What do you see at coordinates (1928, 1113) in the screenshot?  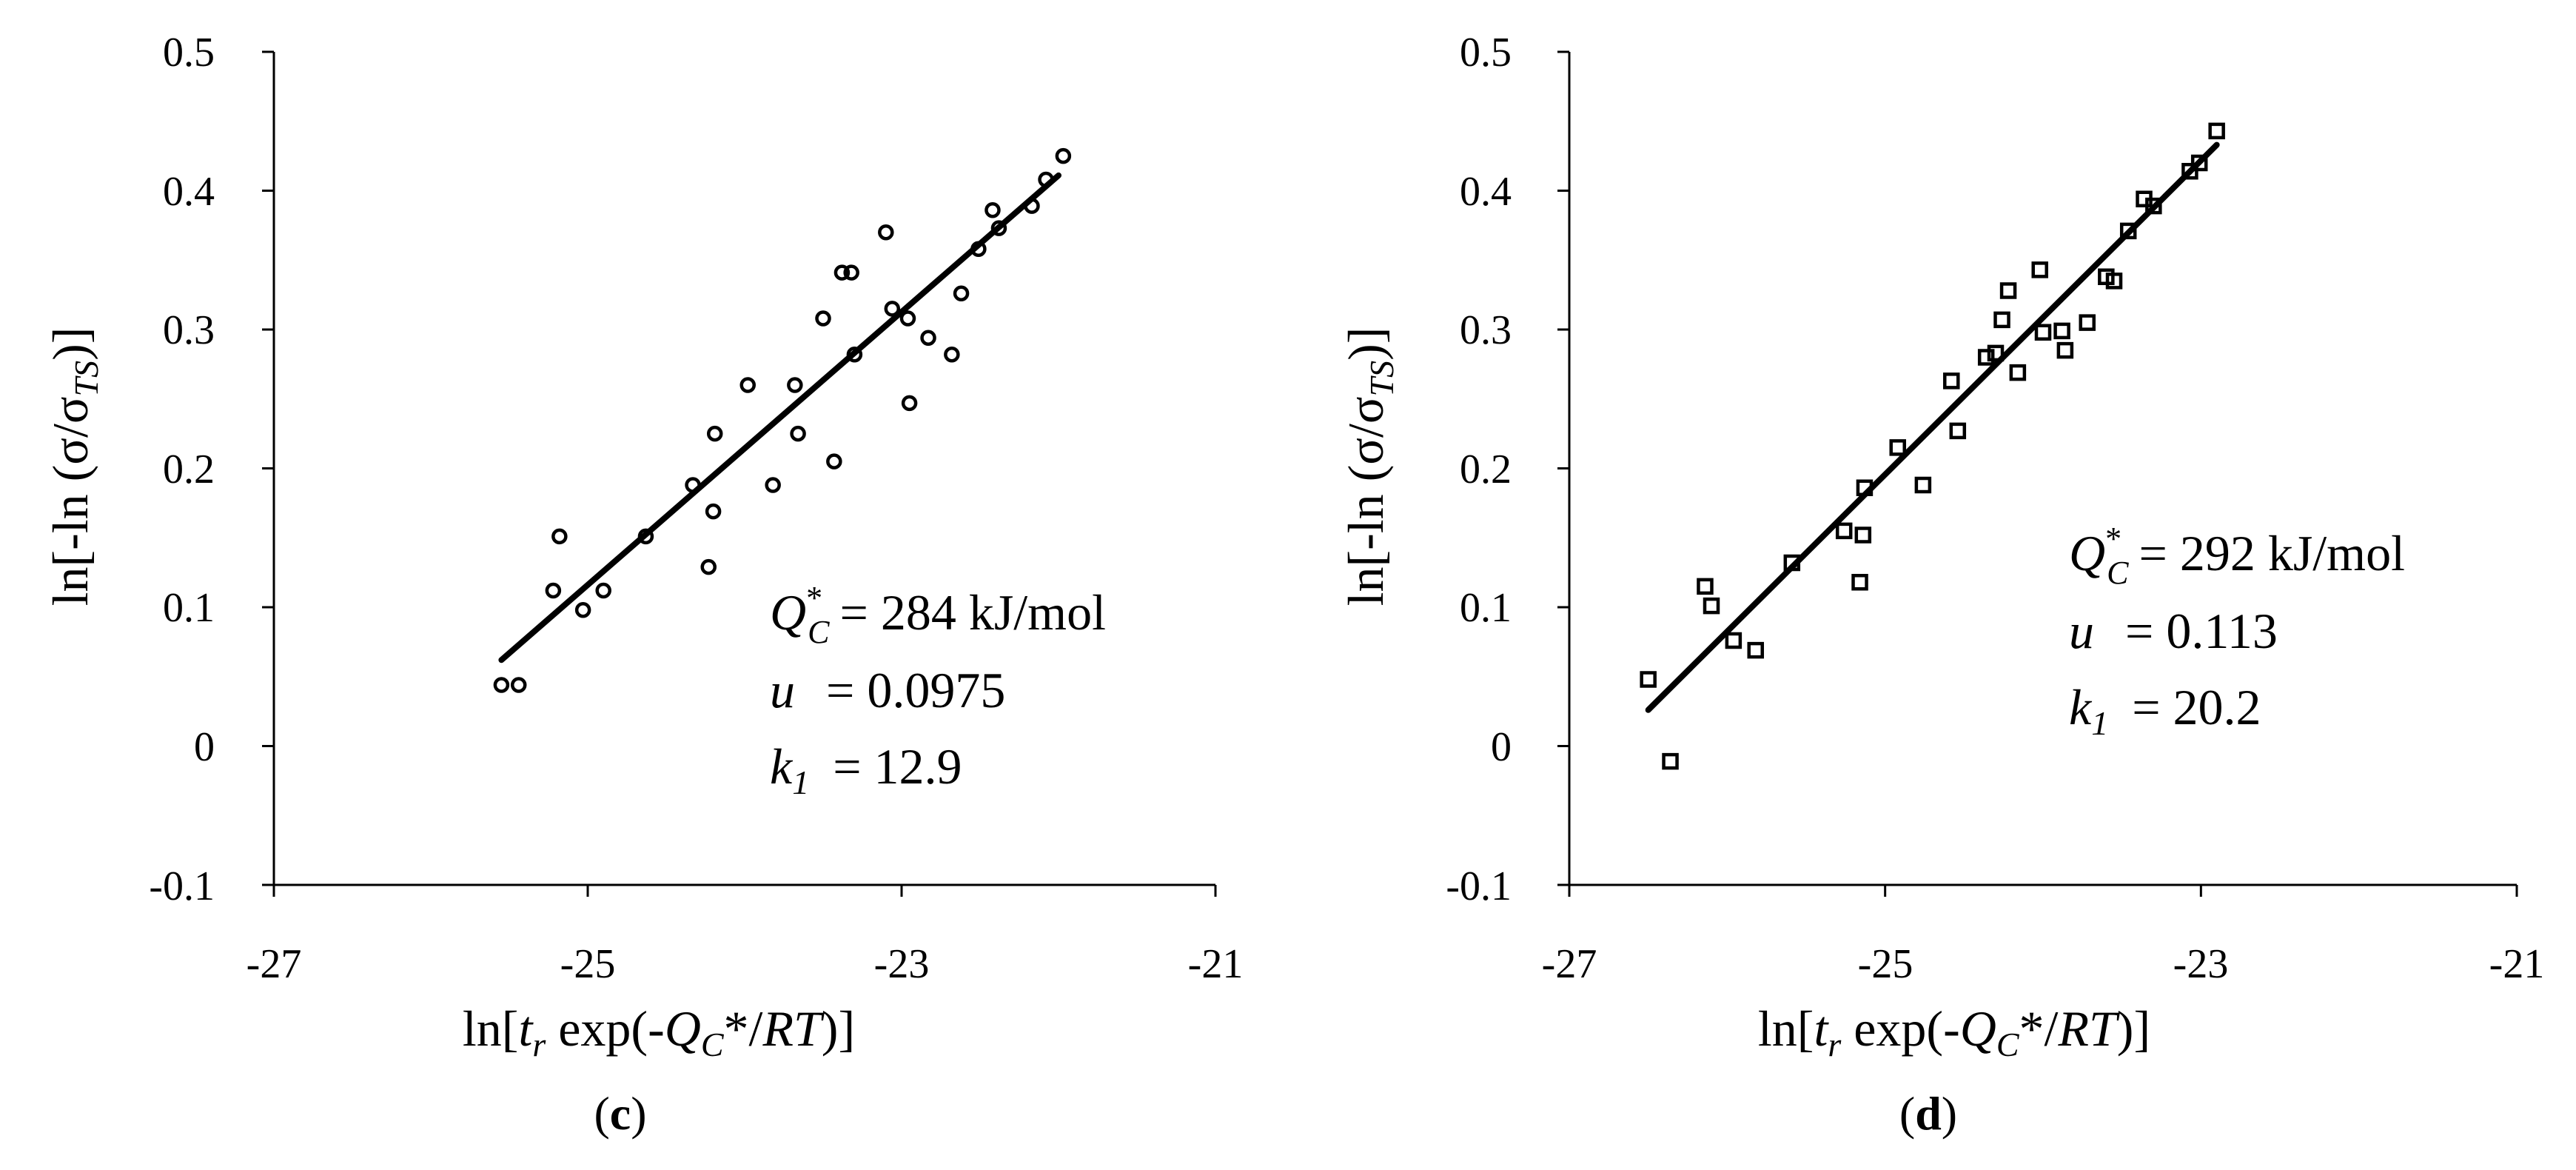 I see `panel-label: (d)` at bounding box center [1928, 1113].